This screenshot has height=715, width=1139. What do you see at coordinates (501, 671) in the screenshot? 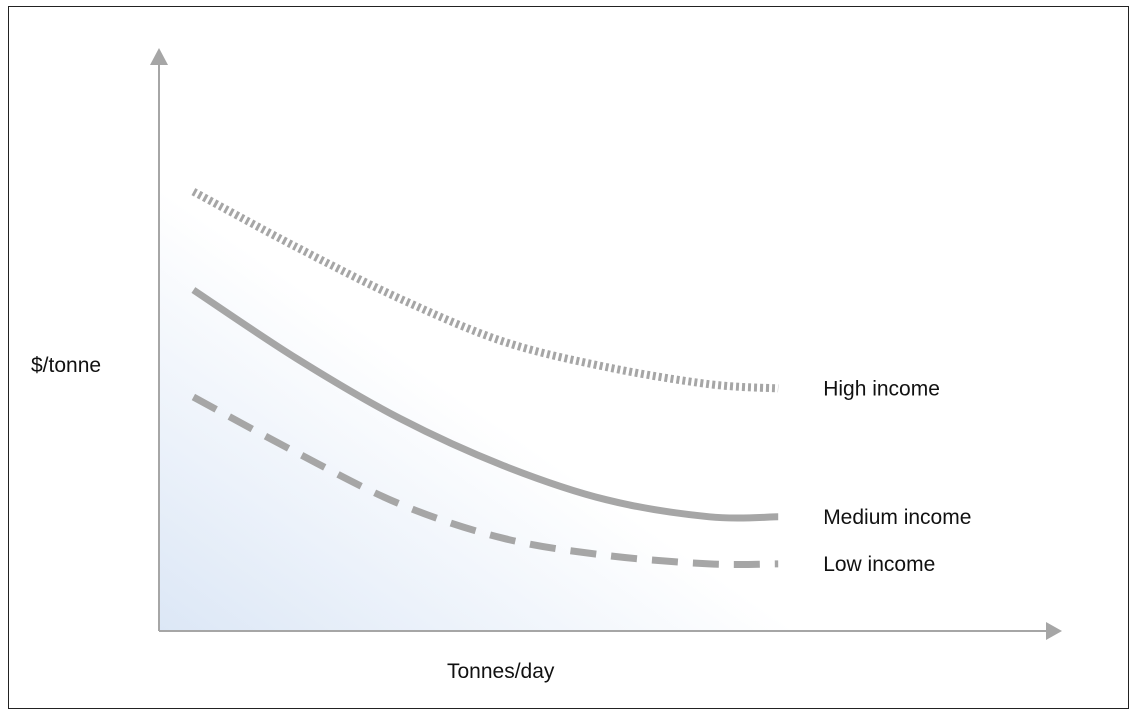
I see `x-axis-label: Tonnes/day` at bounding box center [501, 671].